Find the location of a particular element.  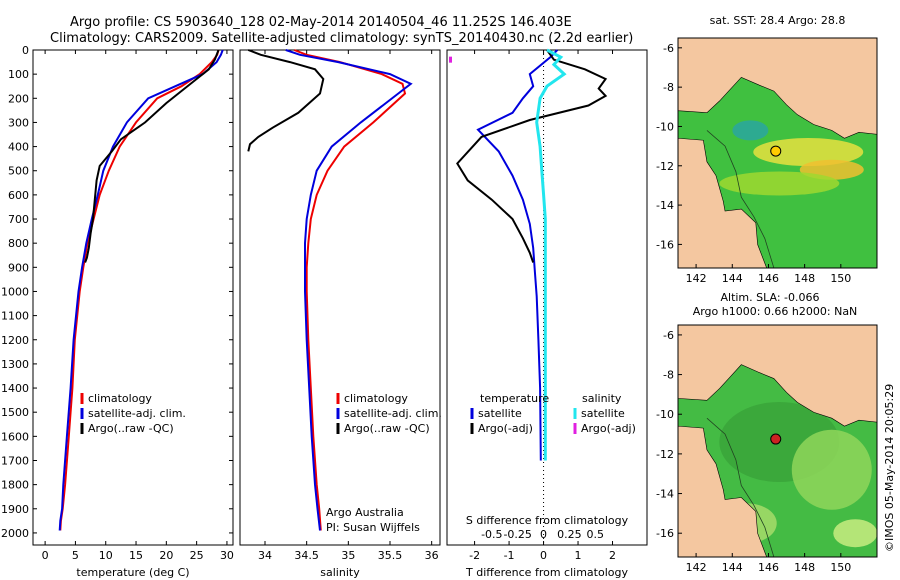

temperature-legend-label: satellite-adj. clim. is located at coordinates (137, 413).